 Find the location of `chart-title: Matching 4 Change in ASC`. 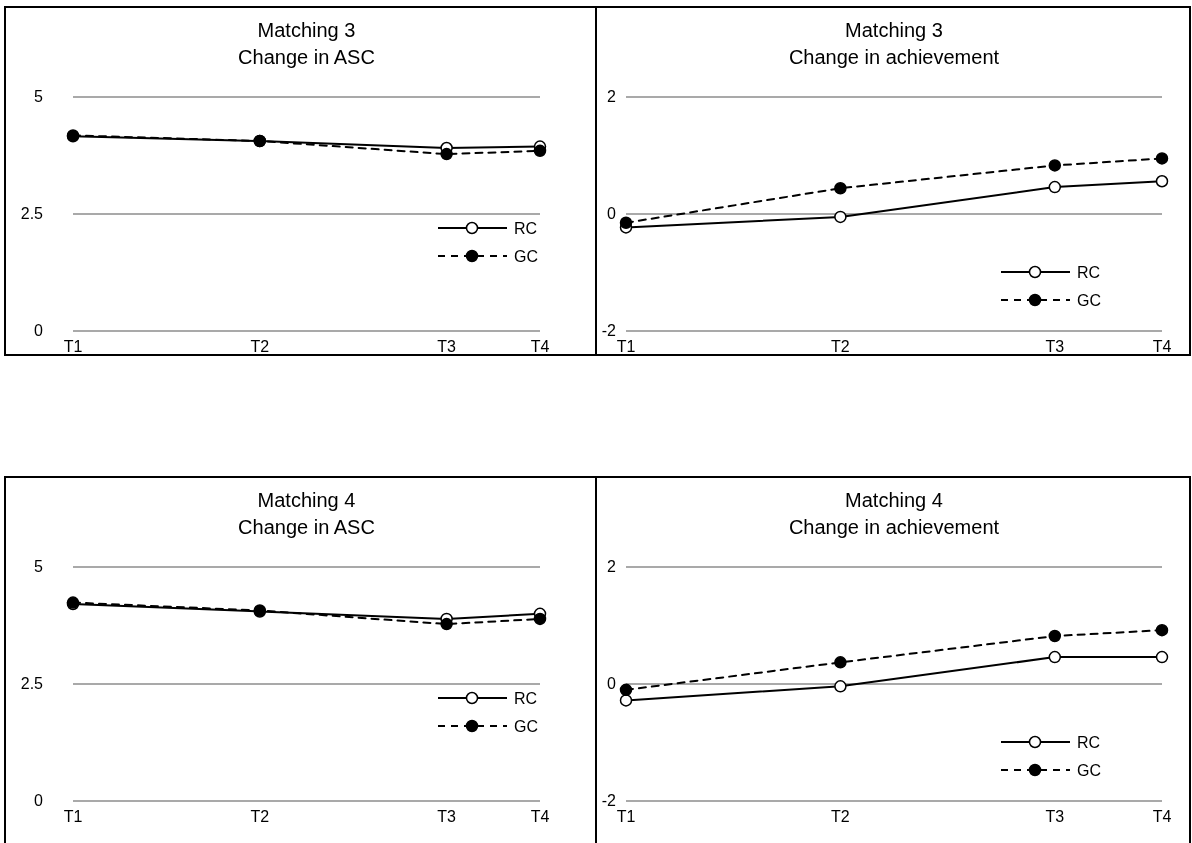

chart-title: Matching 4 Change in ASC is located at coordinates (306, 513).